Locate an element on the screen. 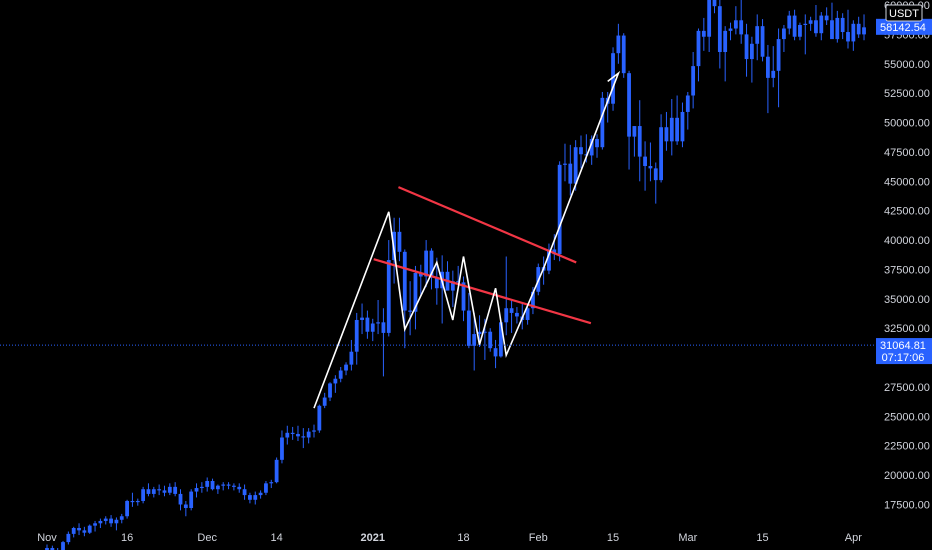  last-price-label: 58142.54 is located at coordinates (903, 28).